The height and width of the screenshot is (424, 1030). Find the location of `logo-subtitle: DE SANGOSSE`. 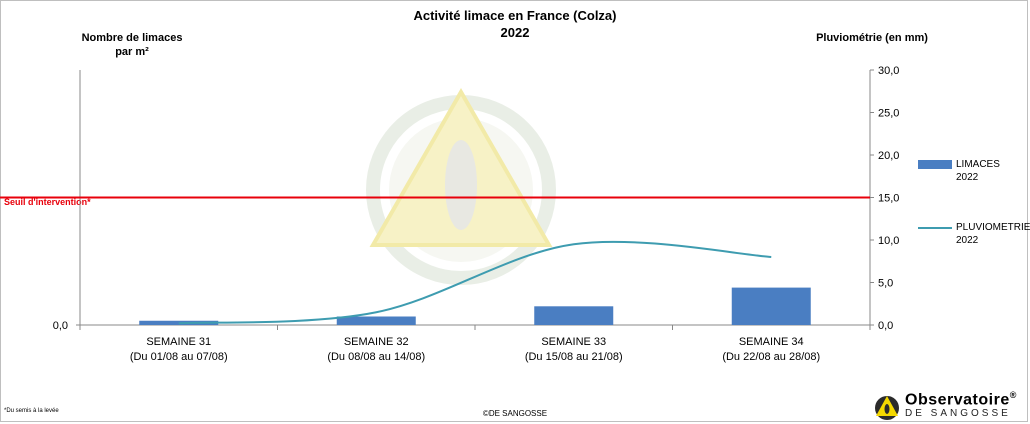

logo-subtitle: DE SANGOSSE is located at coordinates (958, 413).